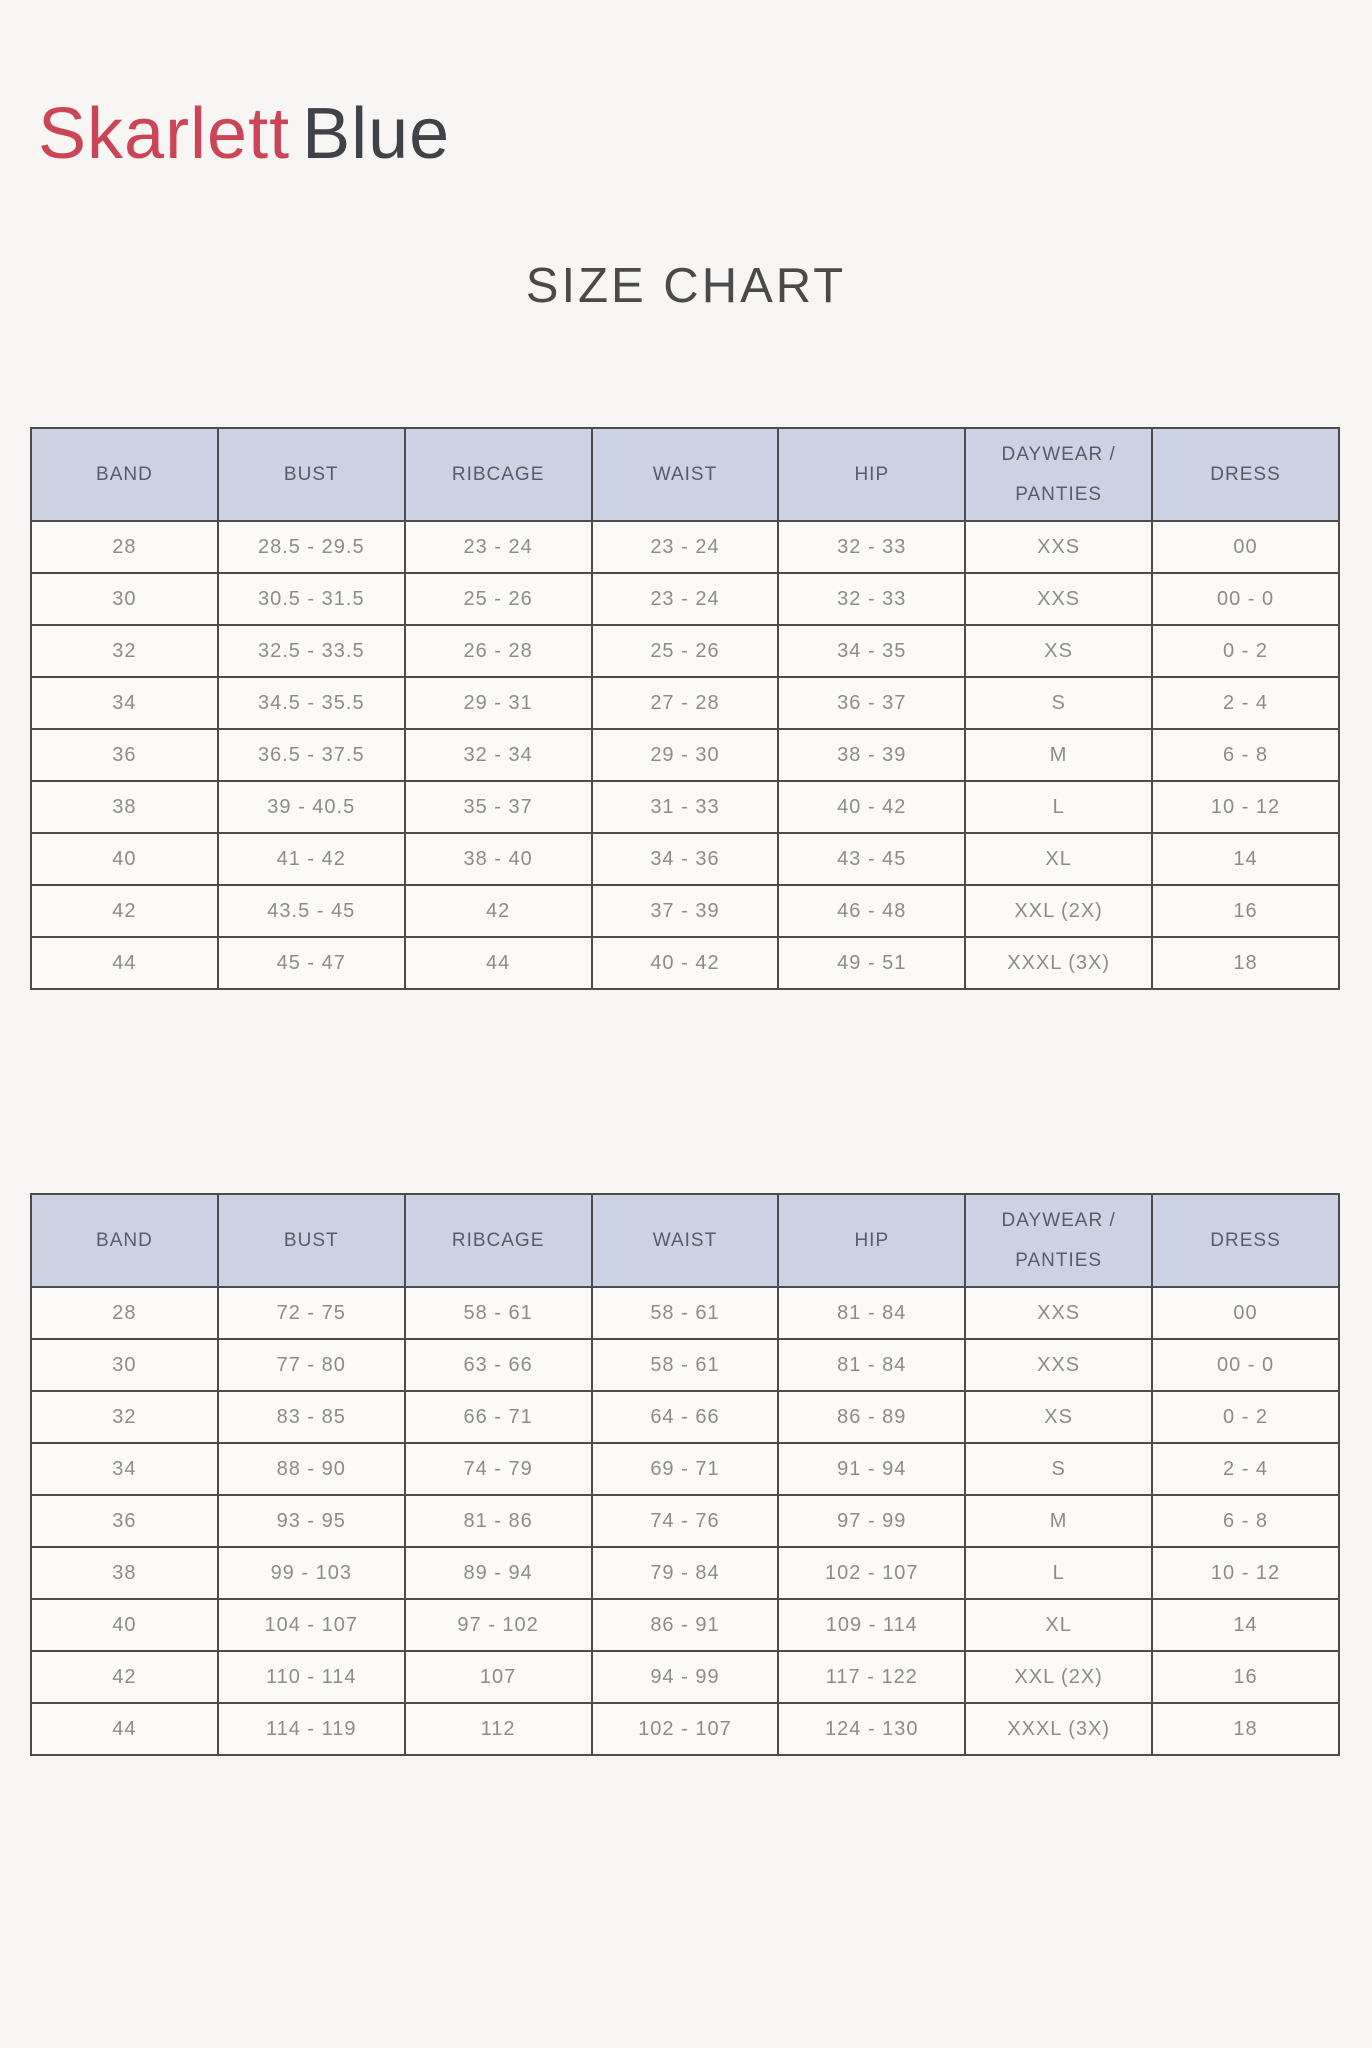 Image resolution: width=1372 pixels, height=2048 pixels. I want to click on brand-logo: Skarlett Blue, so click(244, 134).